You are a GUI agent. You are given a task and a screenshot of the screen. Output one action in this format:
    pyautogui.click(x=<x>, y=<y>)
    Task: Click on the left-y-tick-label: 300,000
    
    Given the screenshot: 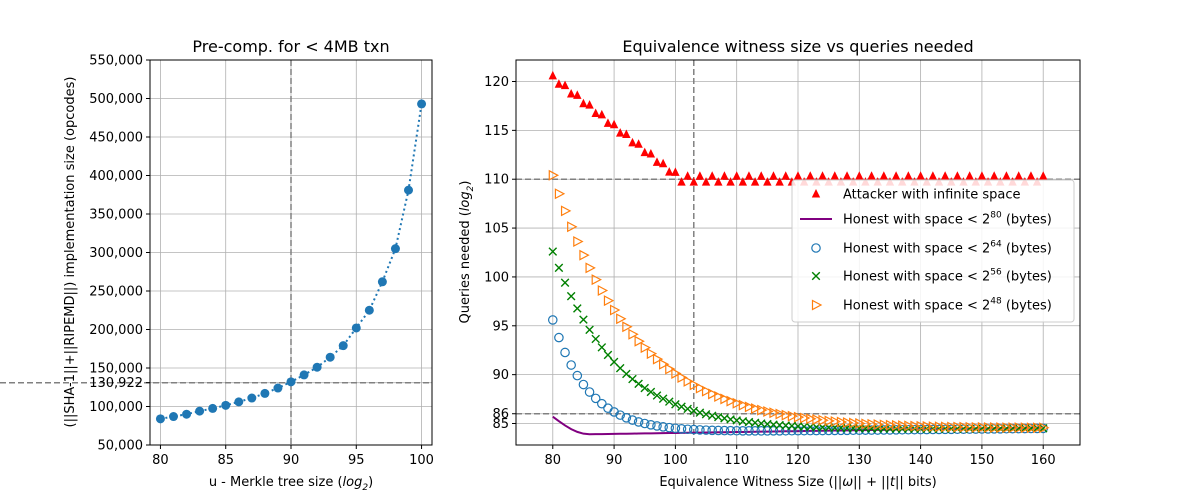 What is the action you would take?
    pyautogui.click(x=116, y=253)
    